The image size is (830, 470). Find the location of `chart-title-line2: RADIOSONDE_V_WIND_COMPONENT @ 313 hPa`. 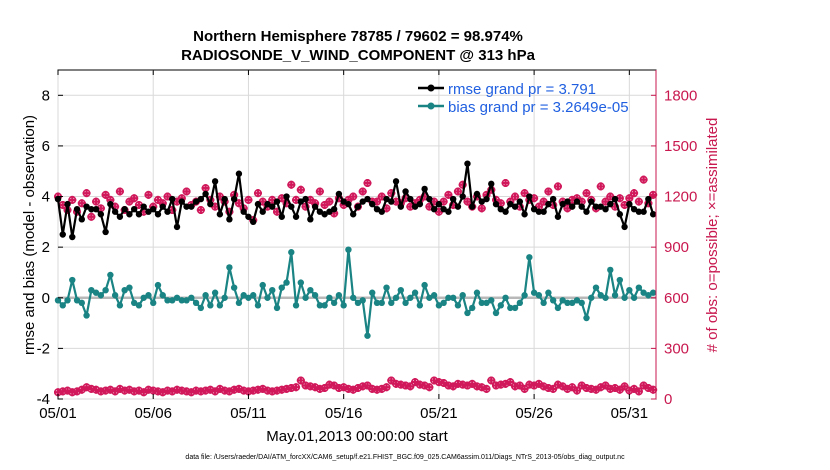

chart-title-line2: RADIOSONDE_V_WIND_COMPONENT @ 313 hPa is located at coordinates (358, 55).